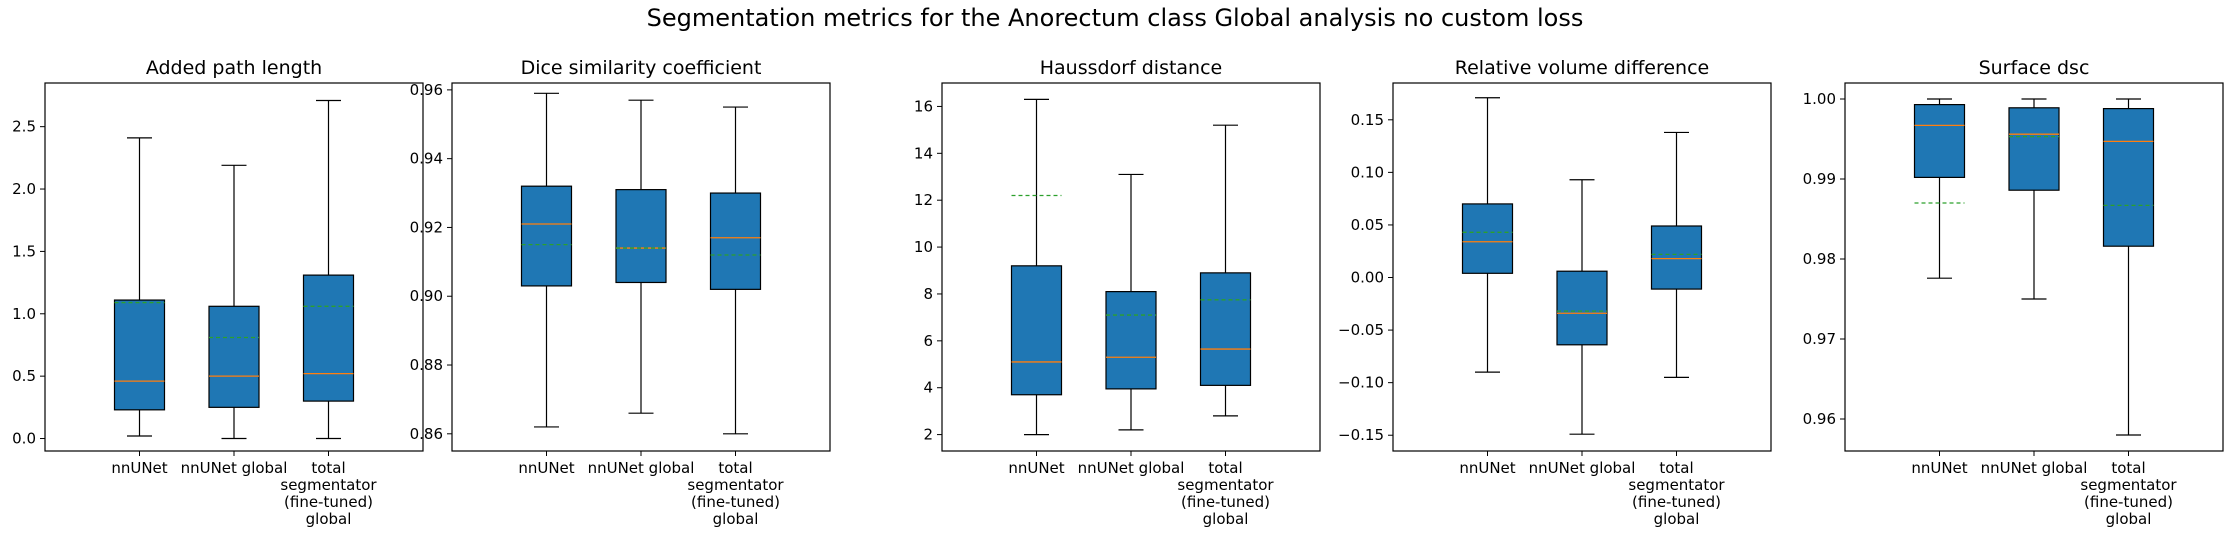 Image resolution: width=2230 pixels, height=537 pixels. Describe the element at coordinates (426, 365) in the screenshot. I see `y-tick-label: 0.88` at that location.